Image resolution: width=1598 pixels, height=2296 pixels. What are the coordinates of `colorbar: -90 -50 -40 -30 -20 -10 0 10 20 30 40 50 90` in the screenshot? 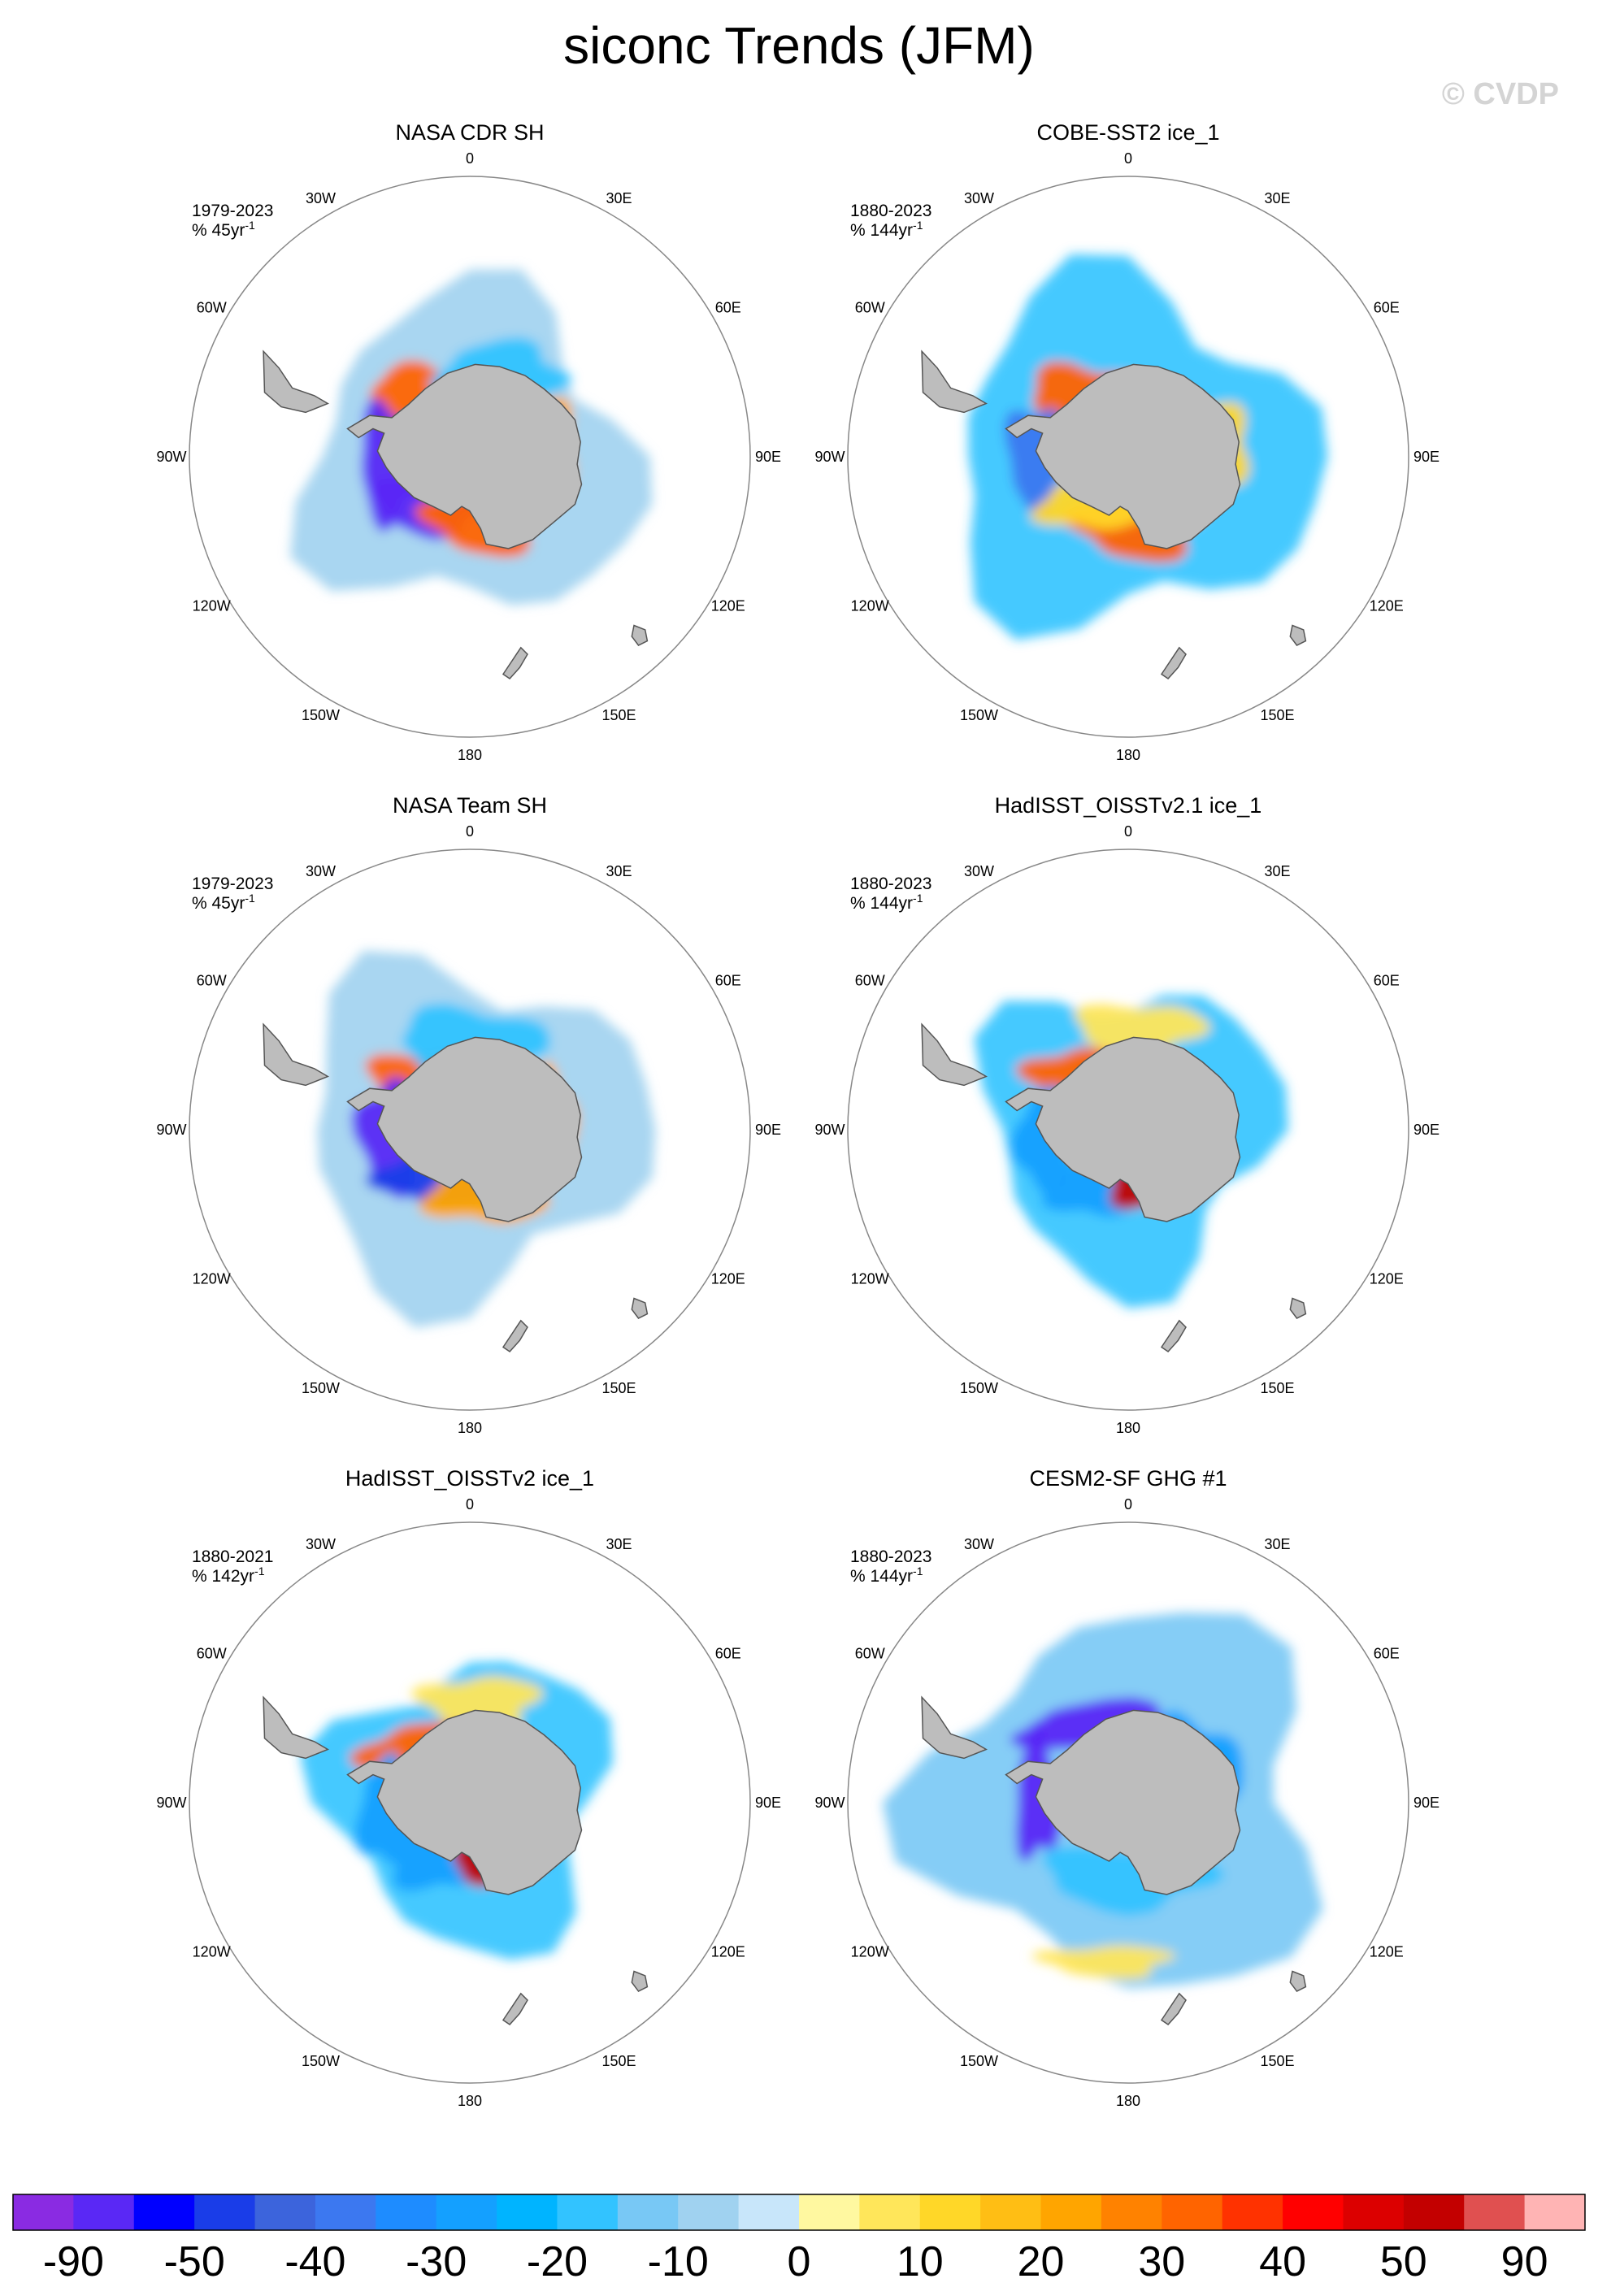 It's located at (799, 2239).